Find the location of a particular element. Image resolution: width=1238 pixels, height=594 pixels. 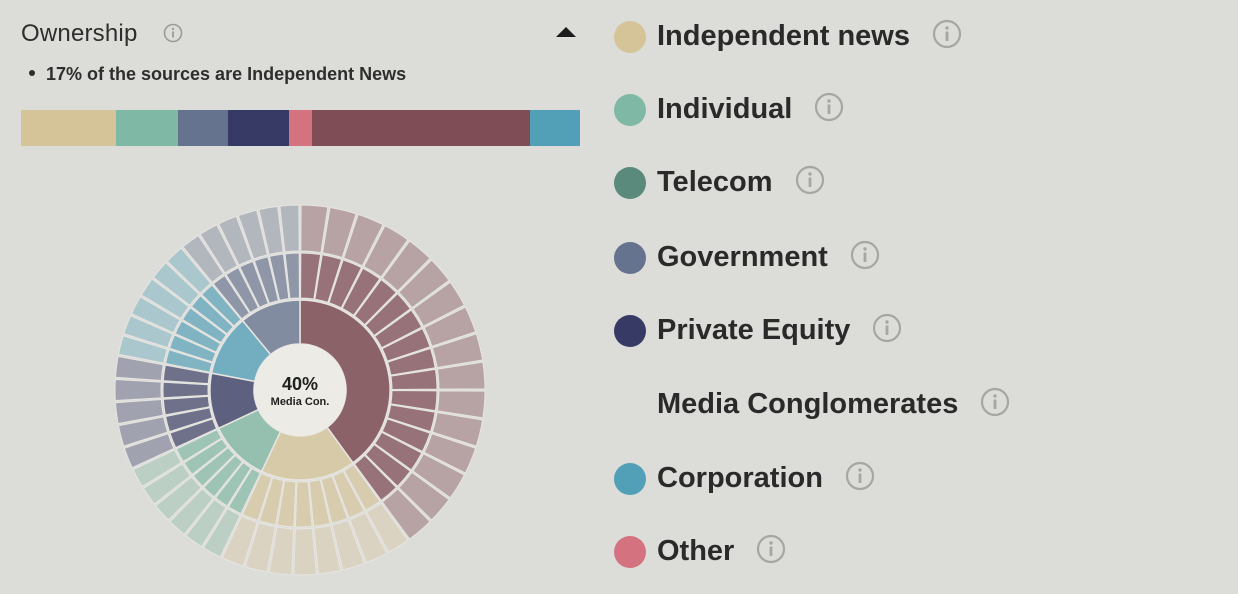

bar-segment-private-equity is located at coordinates (258, 128).